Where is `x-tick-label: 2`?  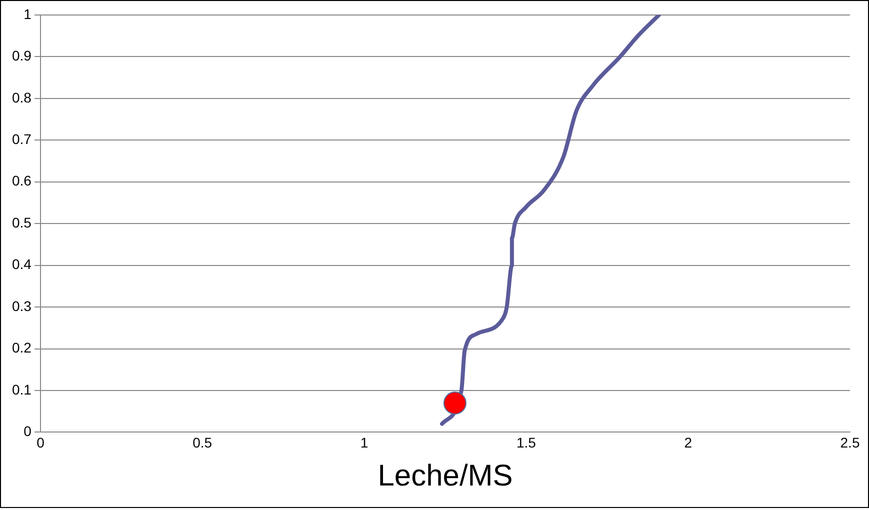 x-tick-label: 2 is located at coordinates (688, 442).